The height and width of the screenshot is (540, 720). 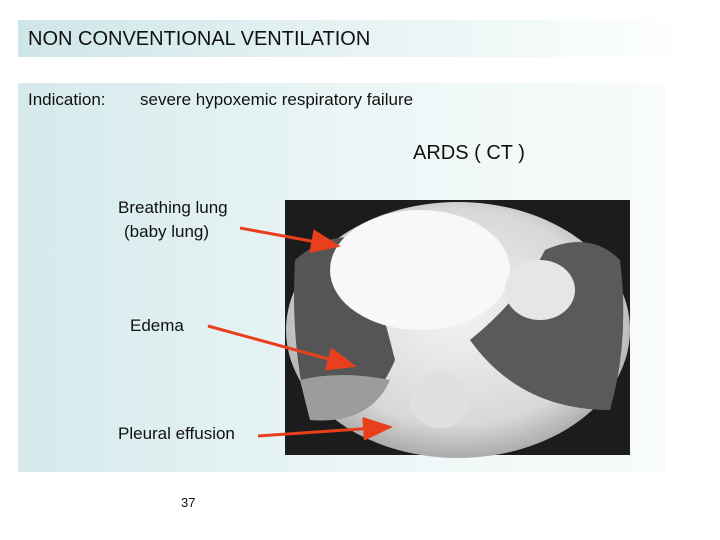 What do you see at coordinates (67, 99) in the screenshot?
I see `indication-label: Indication:` at bounding box center [67, 99].